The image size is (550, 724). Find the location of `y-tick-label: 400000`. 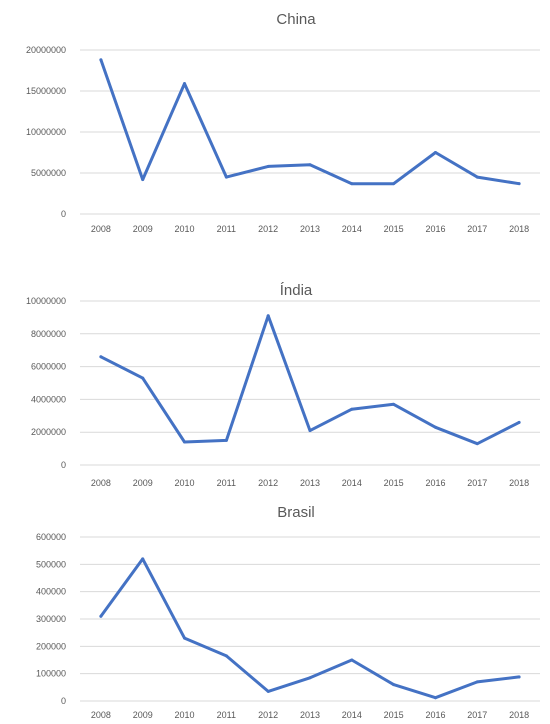

y-tick-label: 400000 is located at coordinates (51, 592).